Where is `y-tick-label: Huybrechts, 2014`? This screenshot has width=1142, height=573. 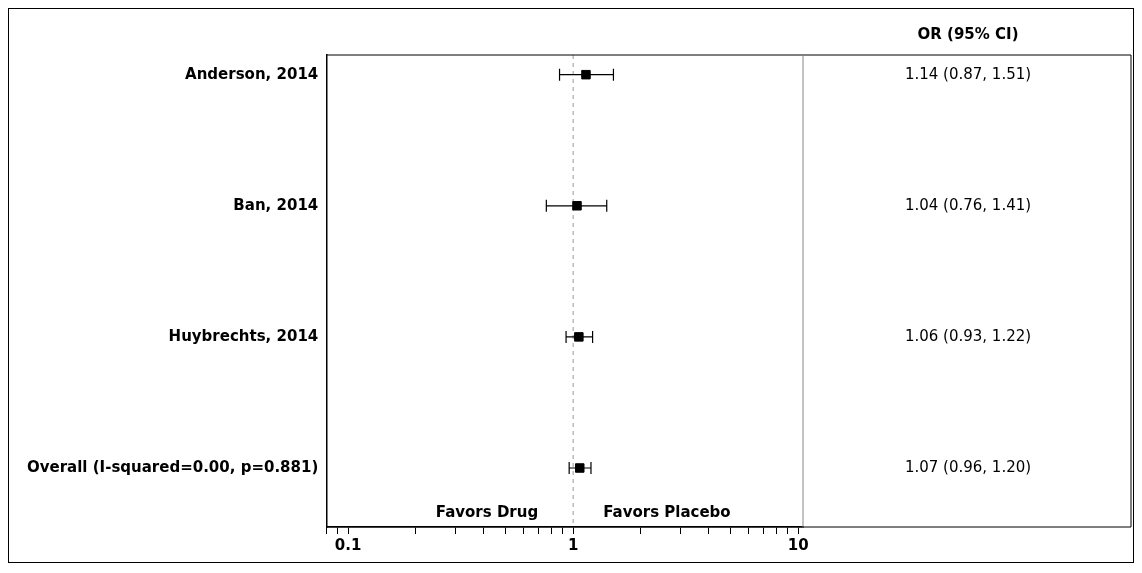
y-tick-label: Huybrechts, 2014 is located at coordinates (243, 335).